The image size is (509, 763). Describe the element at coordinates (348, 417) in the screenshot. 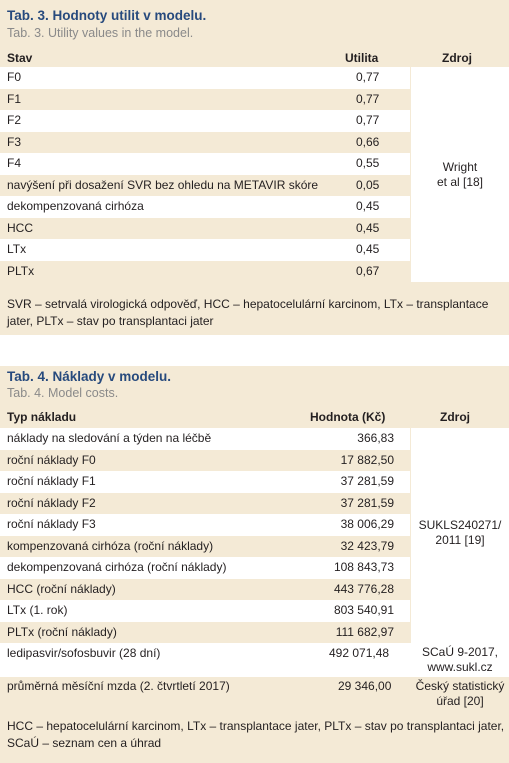

I see `header-value: Hodnota (Kč)` at that location.